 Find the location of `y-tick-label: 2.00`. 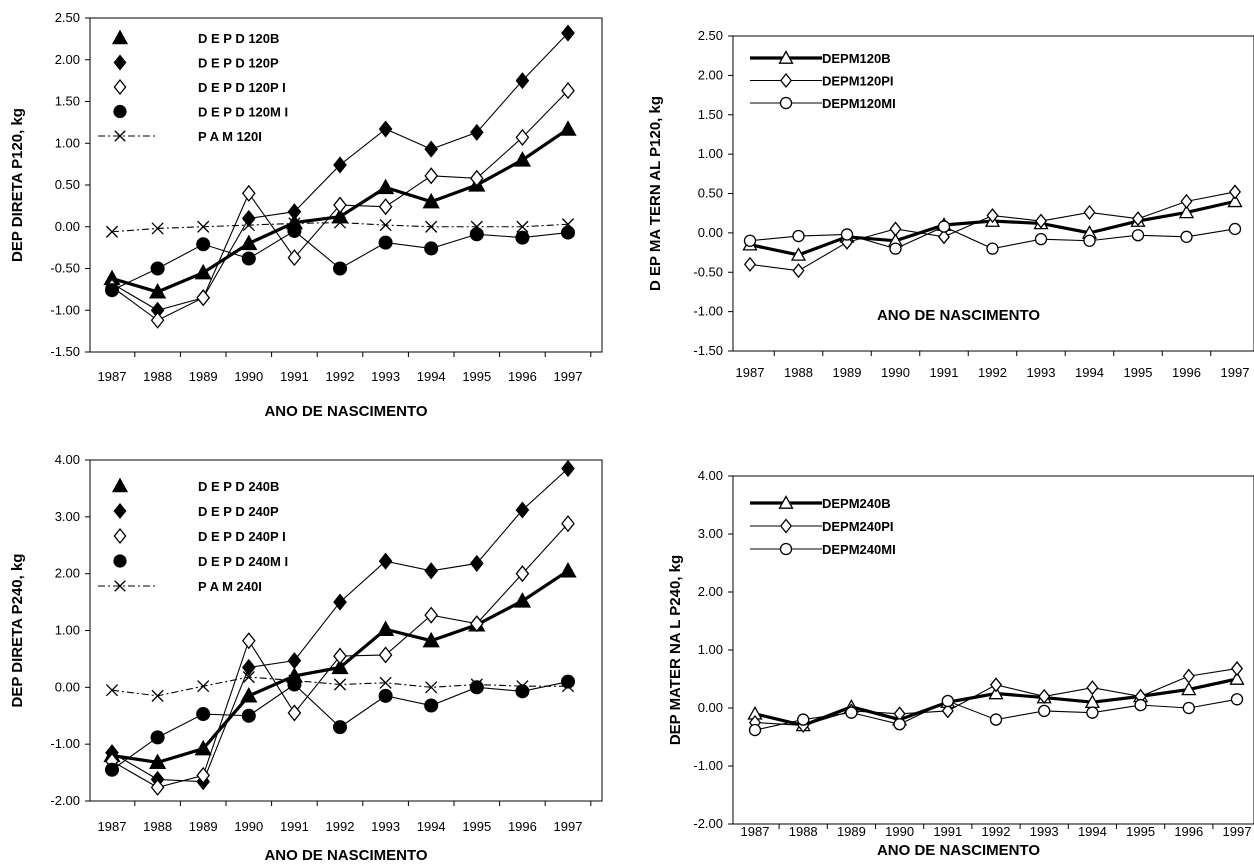

y-tick-label: 2.00 is located at coordinates (710, 591).